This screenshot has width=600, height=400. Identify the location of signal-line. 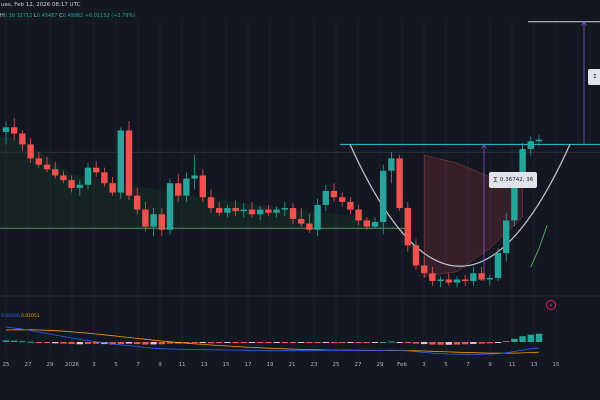
(272, 341).